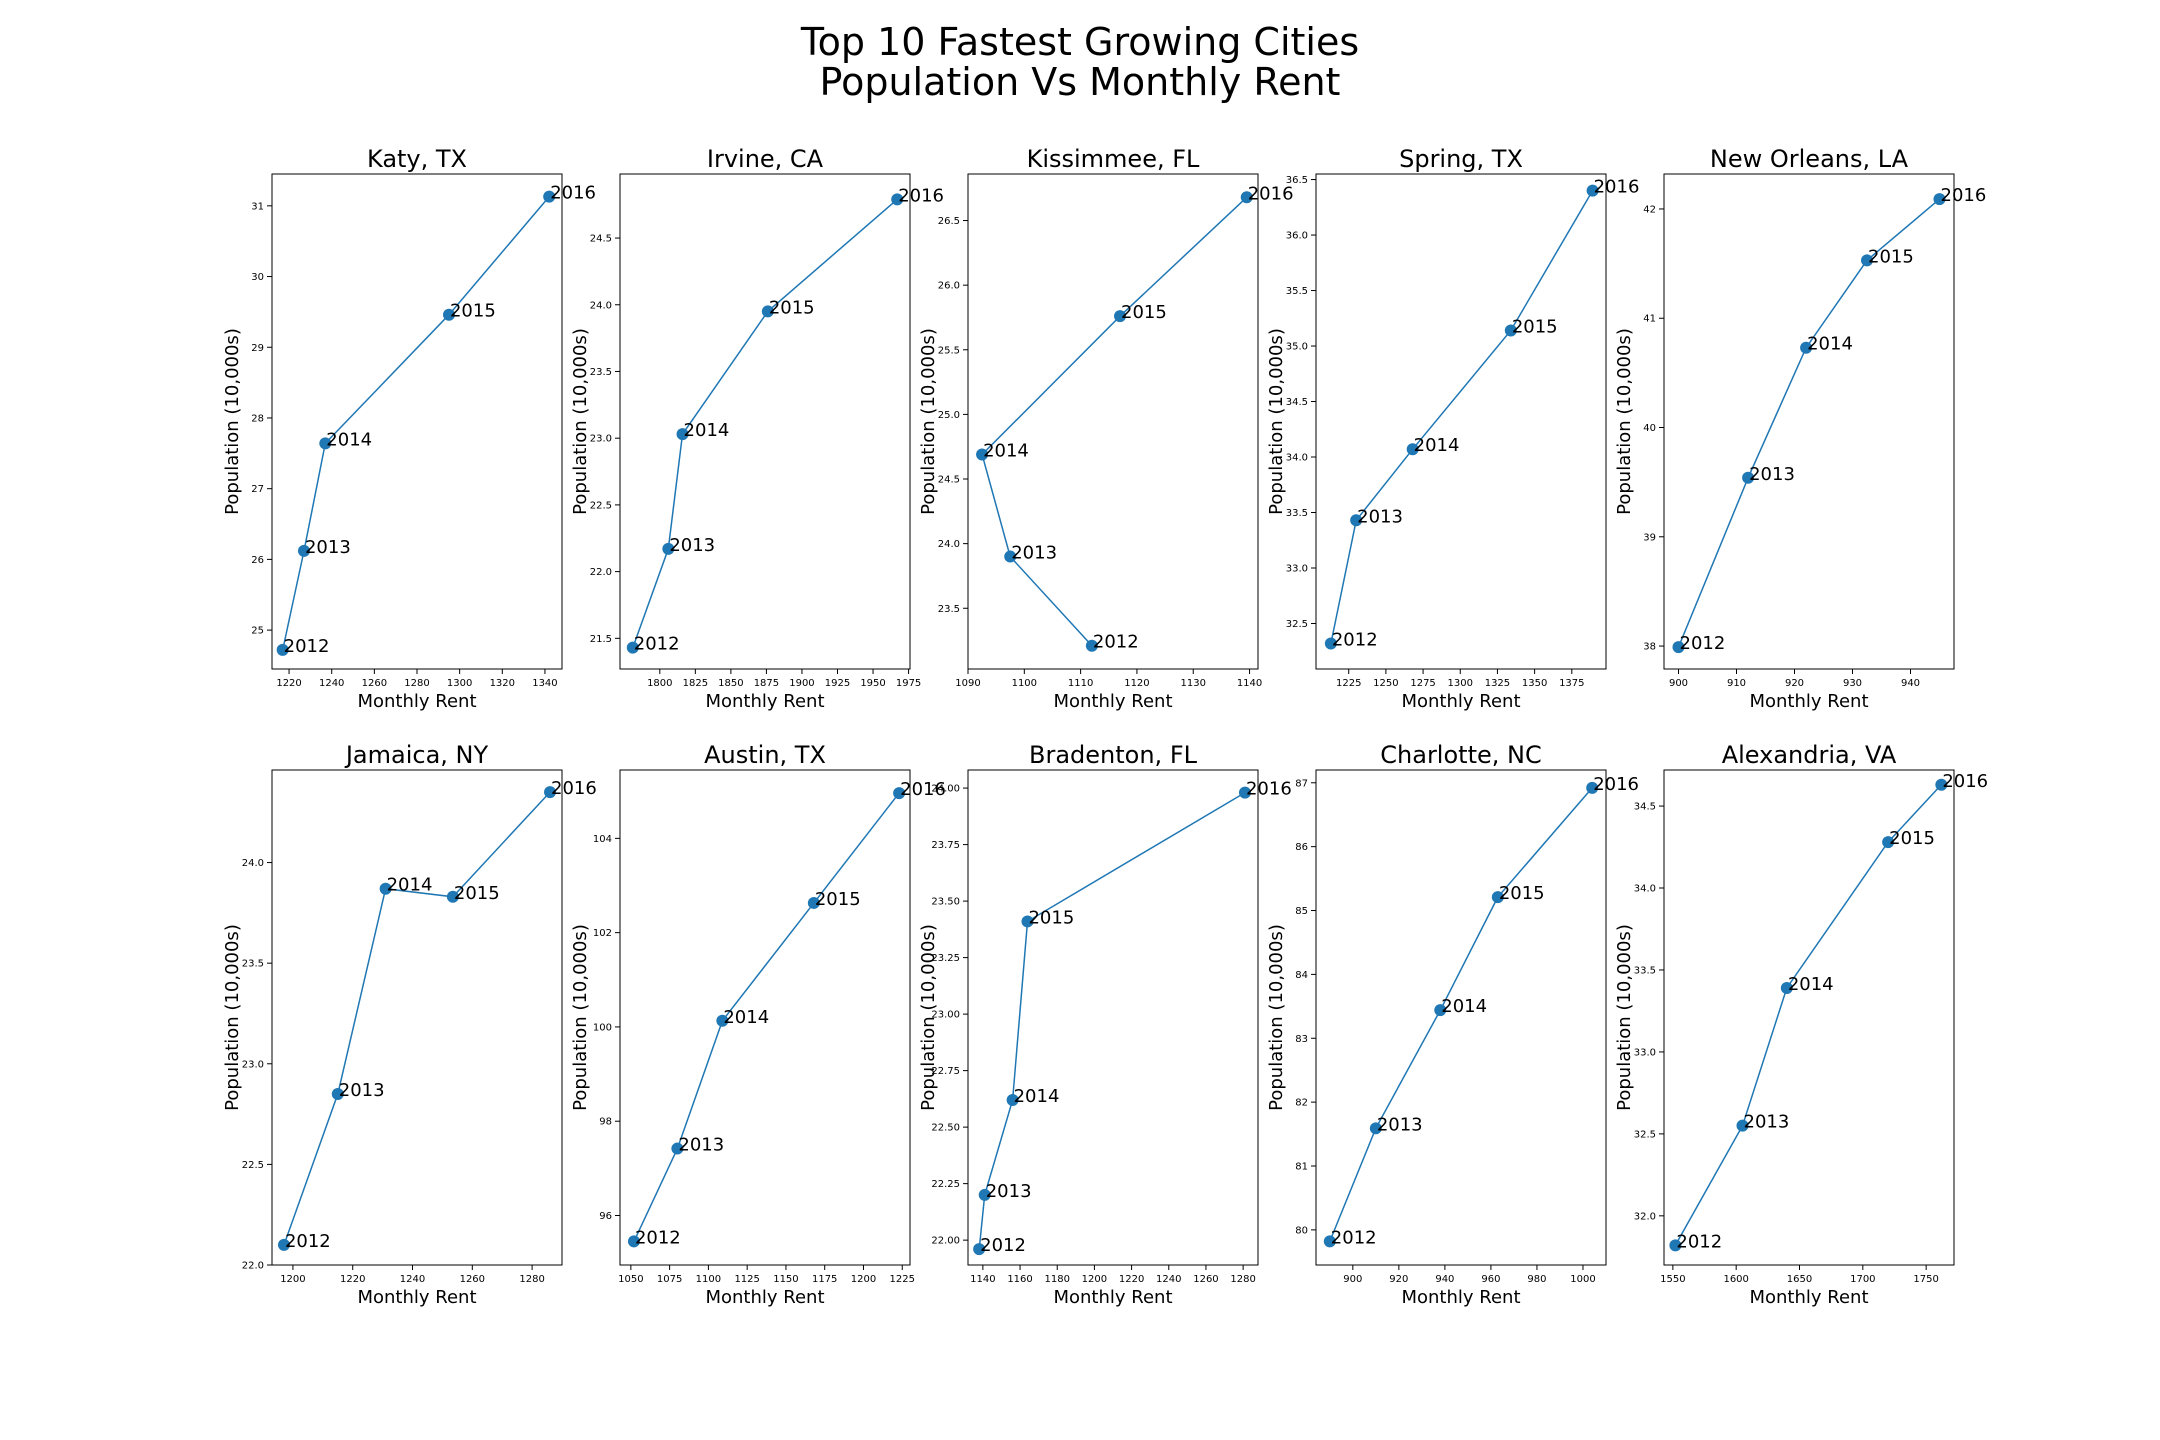 The image size is (2160, 1440). What do you see at coordinates (1080, 42) in the screenshot?
I see `figure-title-line-1: Top 10 Fastest Growing Cities` at bounding box center [1080, 42].